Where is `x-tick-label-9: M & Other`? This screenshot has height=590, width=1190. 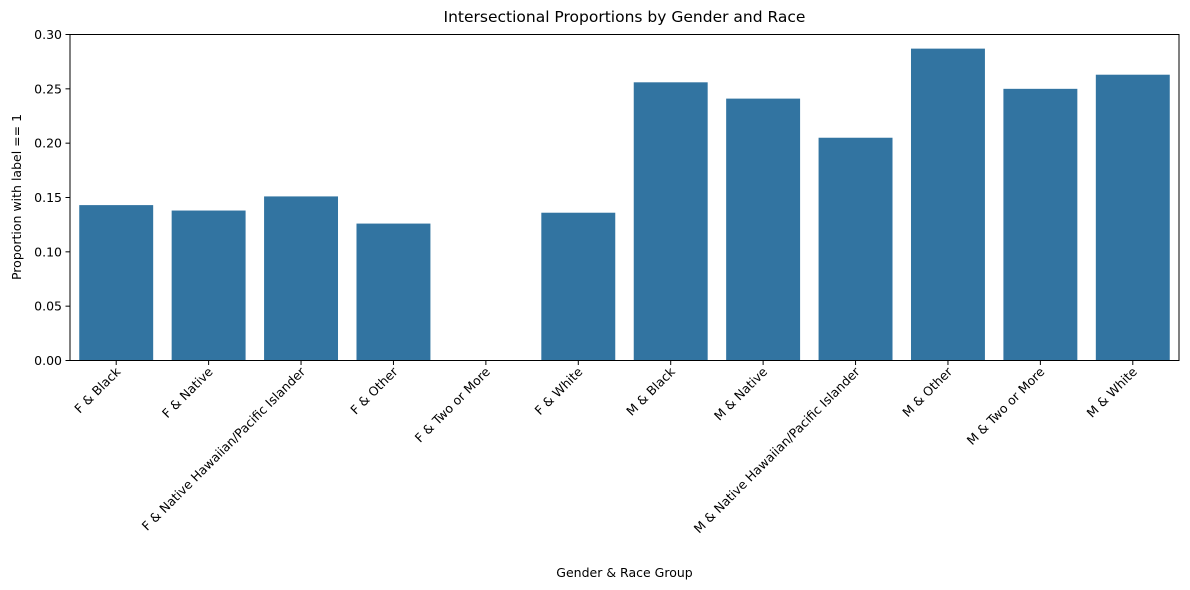
x-tick-label-9: M & Other is located at coordinates (927, 391).